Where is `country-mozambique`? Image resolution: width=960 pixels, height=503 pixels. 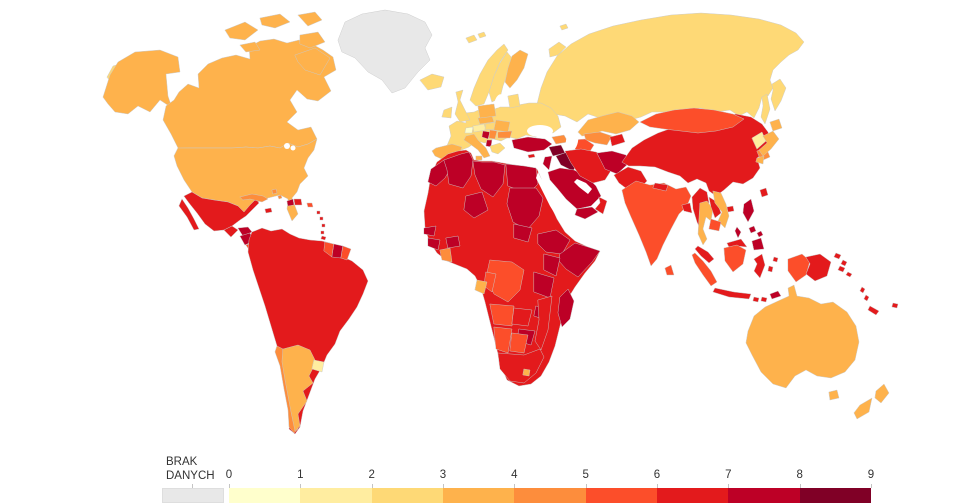
country-mozambique is located at coordinates (543, 323).